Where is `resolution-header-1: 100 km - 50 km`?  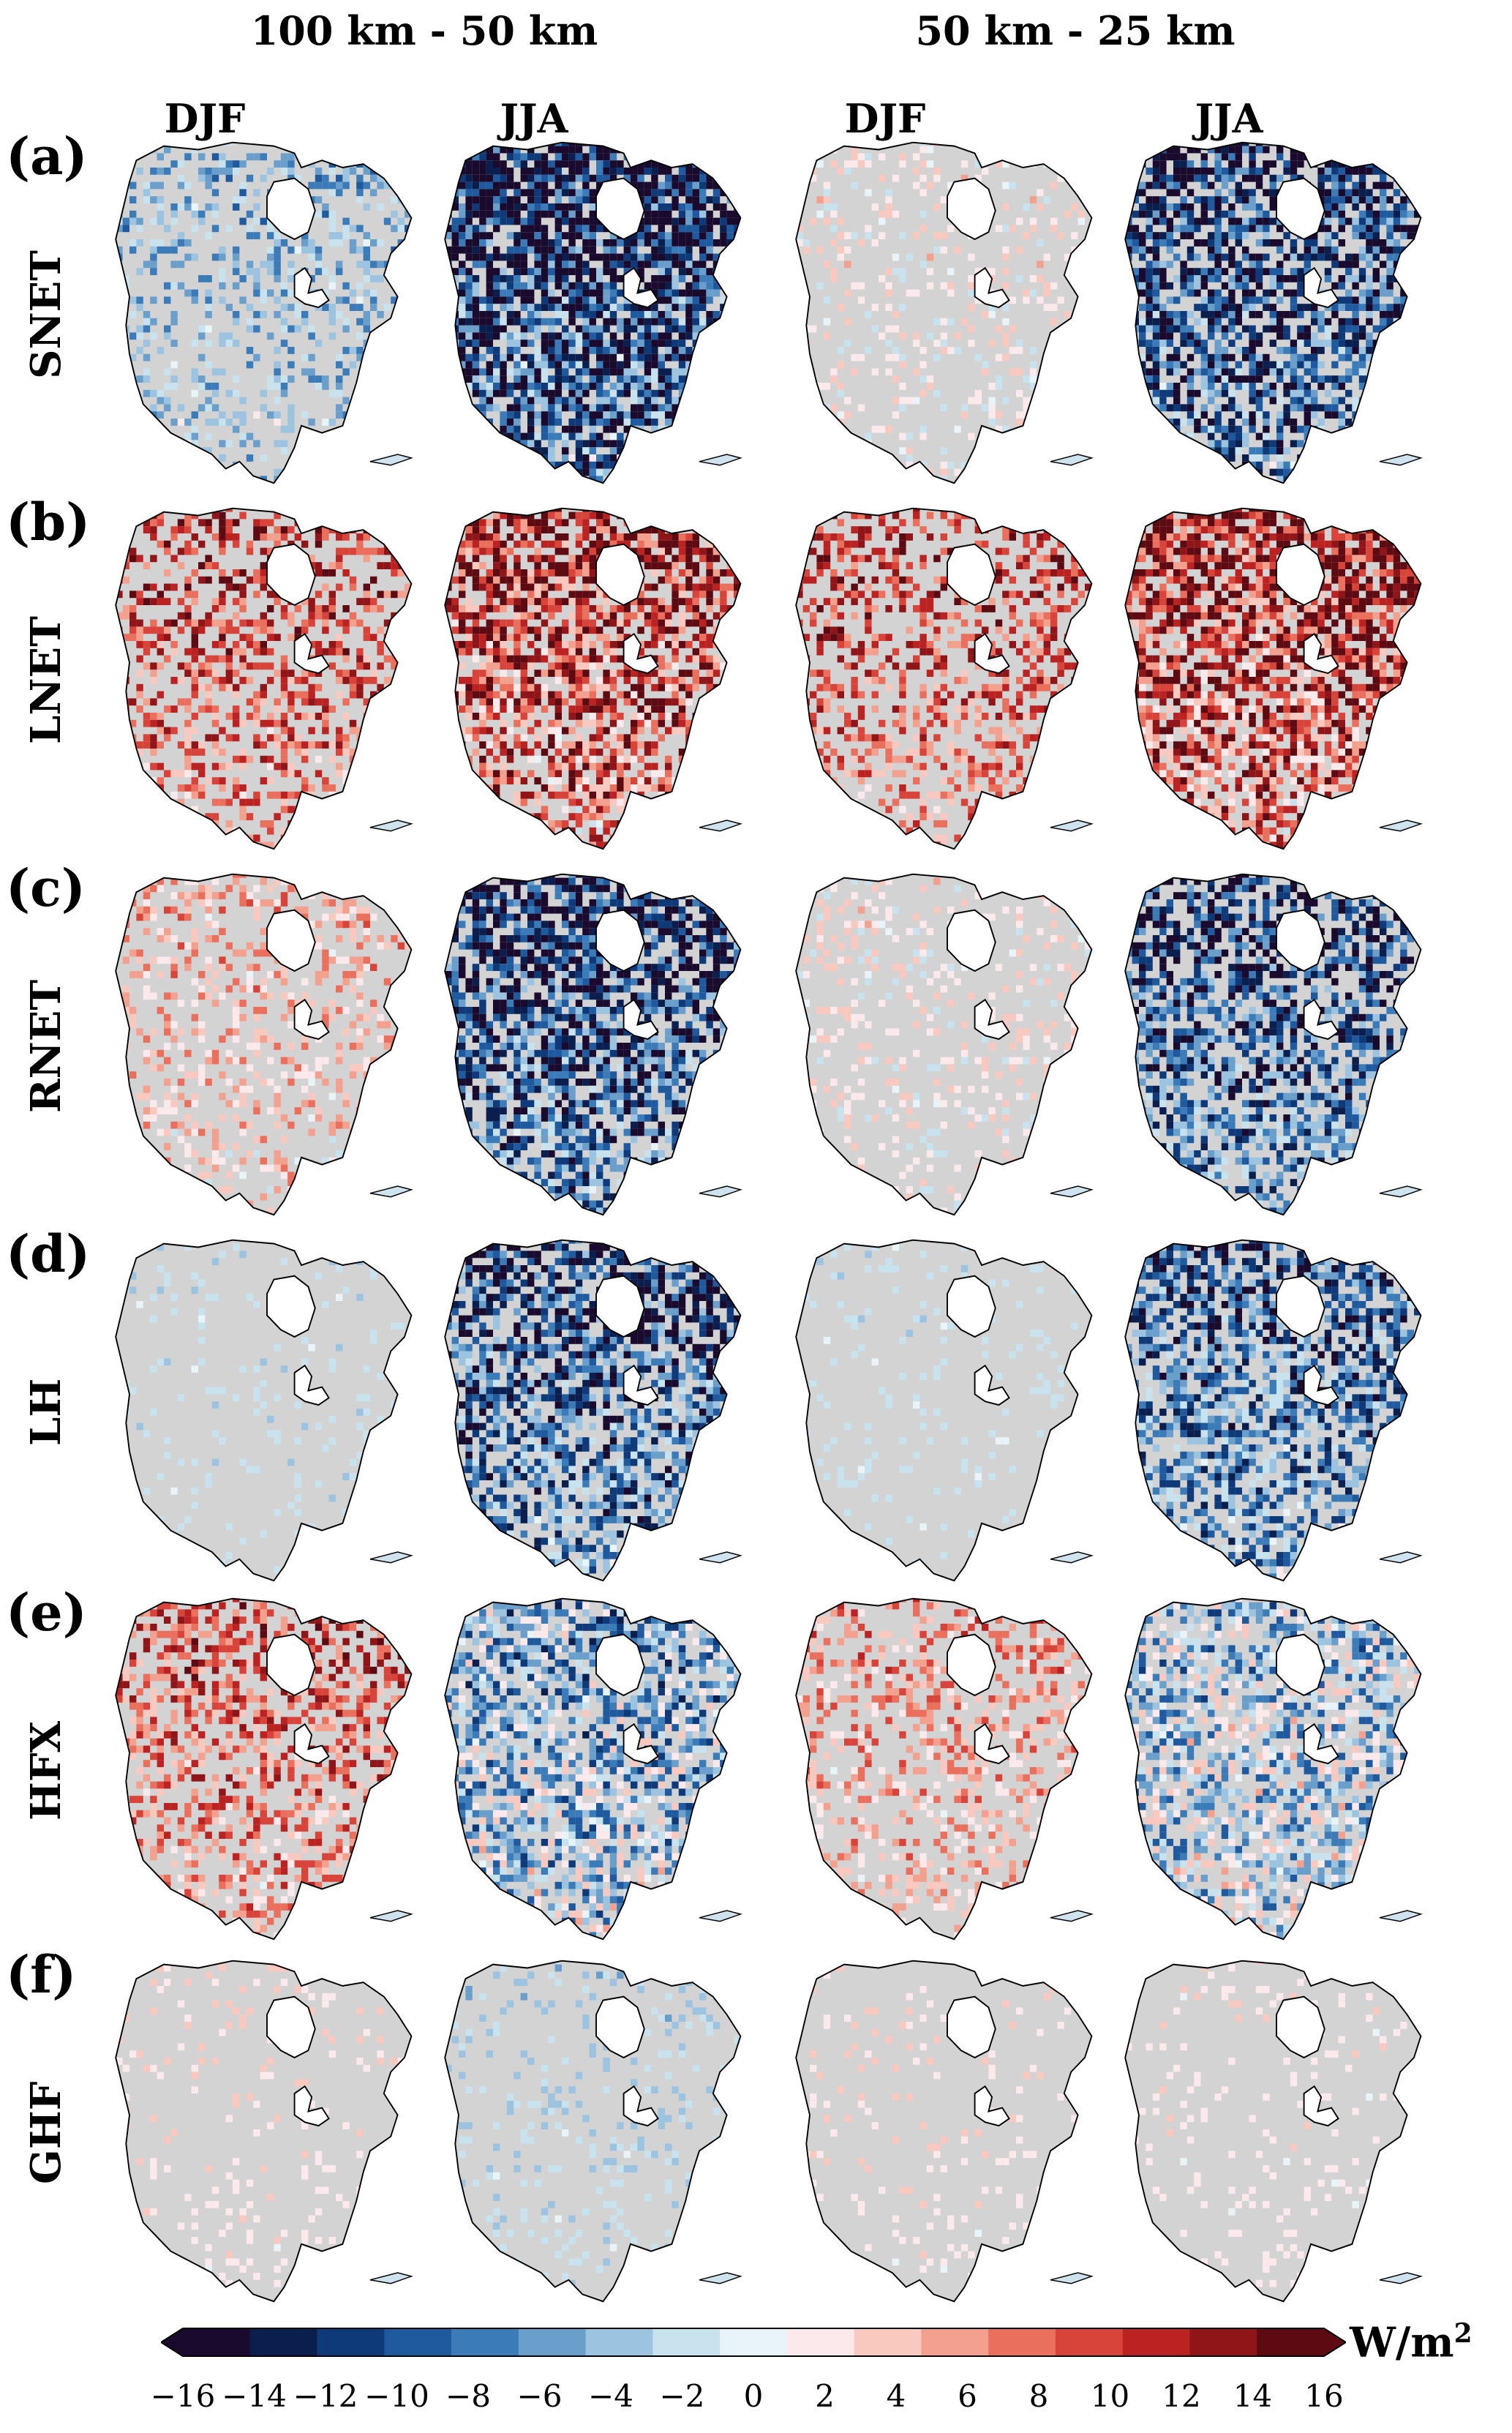
resolution-header-1: 100 km - 50 km is located at coordinates (425, 31).